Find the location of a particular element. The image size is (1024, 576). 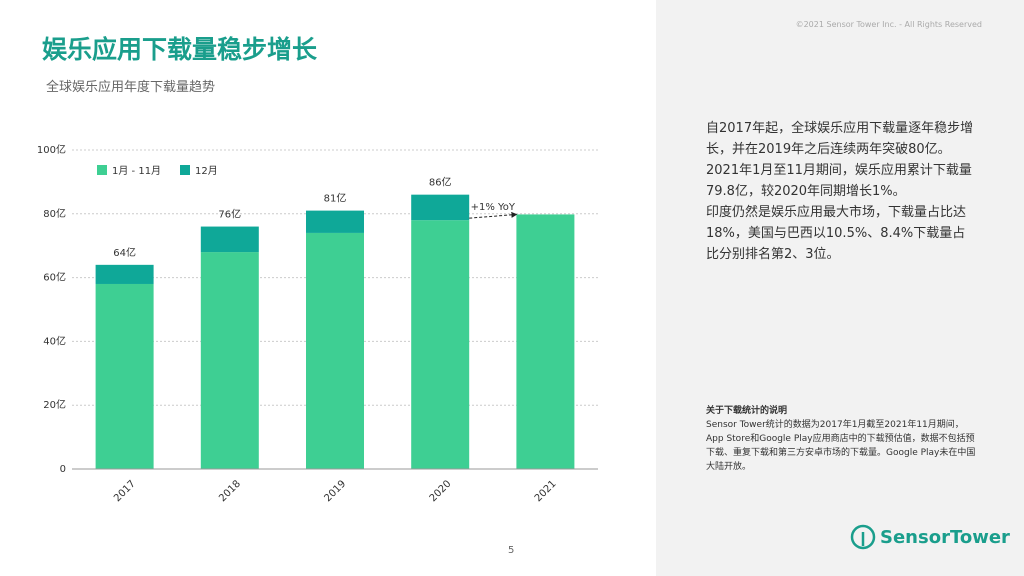

y-tick-label: 80亿 is located at coordinates (54, 213).